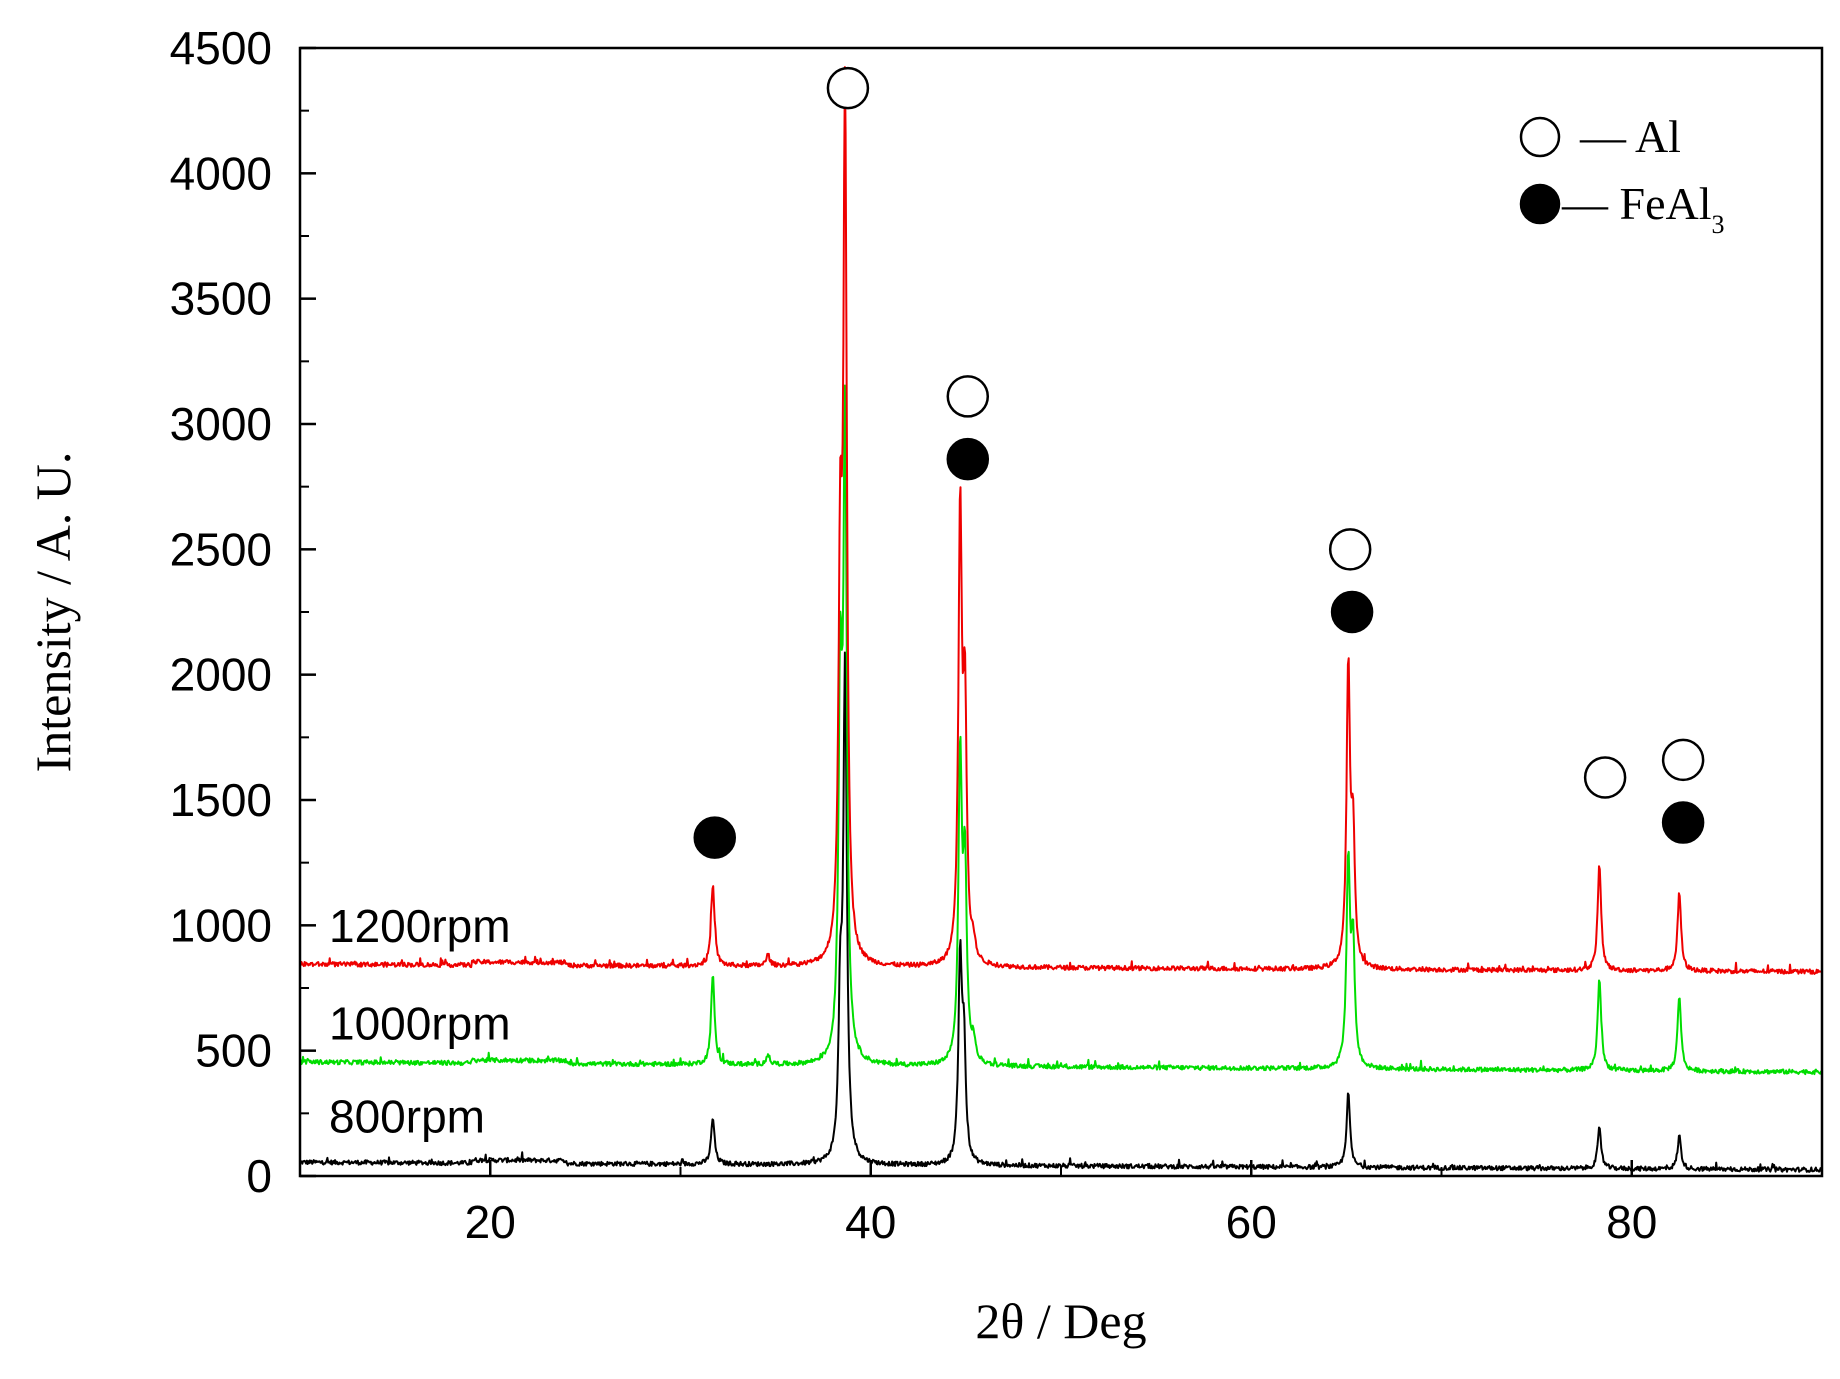 The height and width of the screenshot is (1379, 1840). I want to click on x-tick-label: 40, so click(870, 1222).